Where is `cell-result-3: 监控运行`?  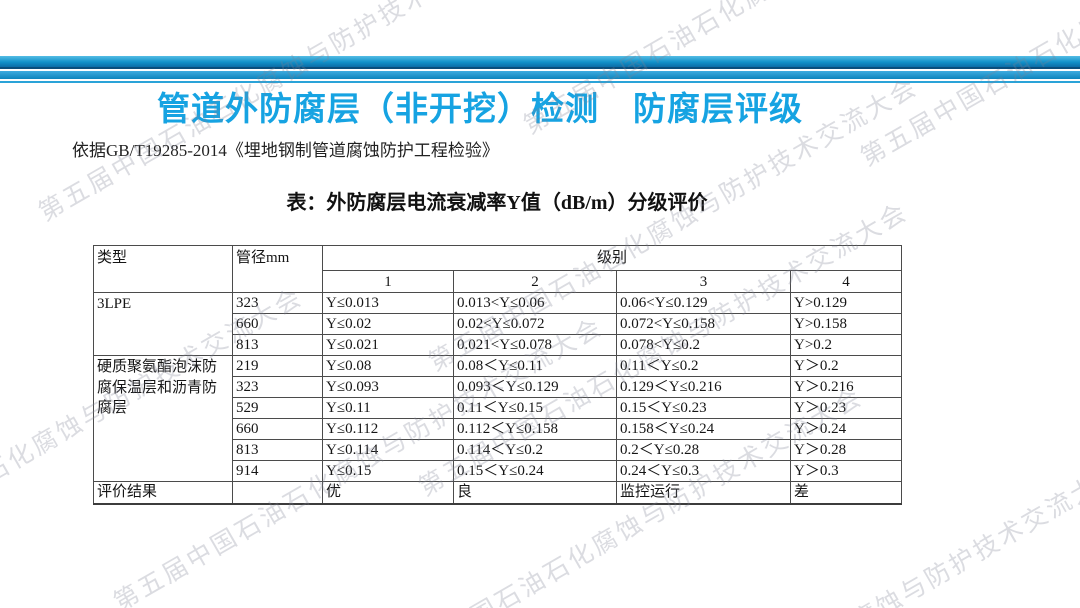
cell-result-3: 监控运行 is located at coordinates (703, 492).